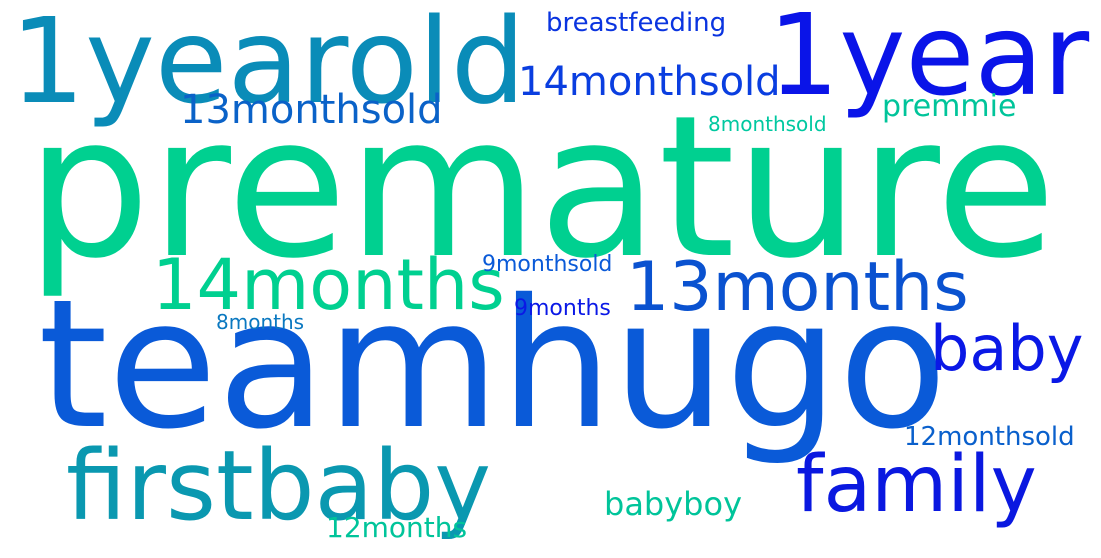  What do you see at coordinates (397, 527) in the screenshot?
I see `word-12months: 12months` at bounding box center [397, 527].